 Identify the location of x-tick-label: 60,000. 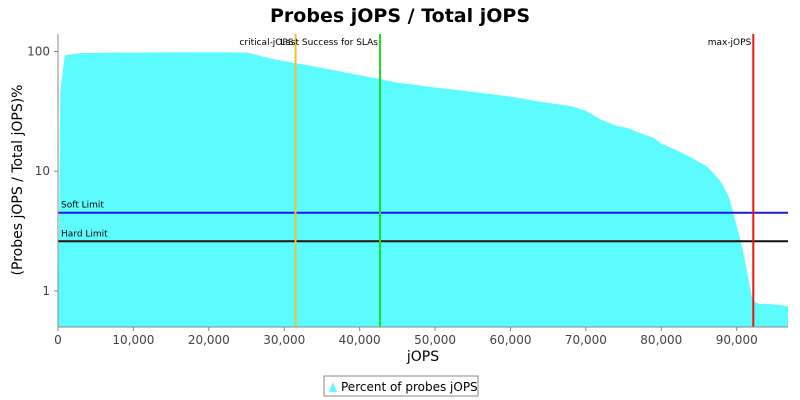
(510, 340).